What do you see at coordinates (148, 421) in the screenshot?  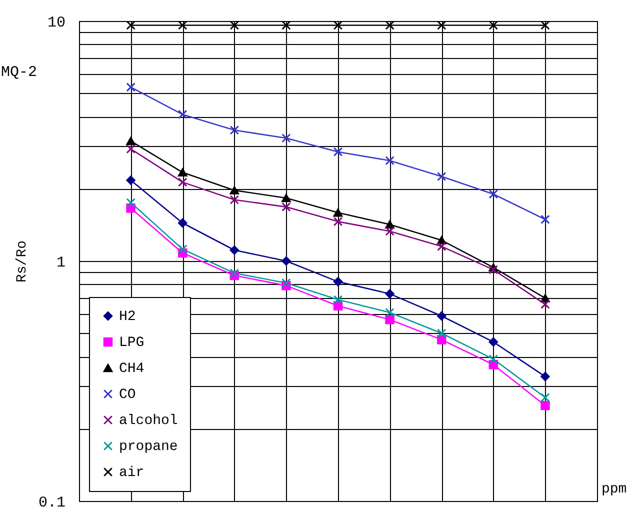 I see `legend-label: alcohol` at bounding box center [148, 421].